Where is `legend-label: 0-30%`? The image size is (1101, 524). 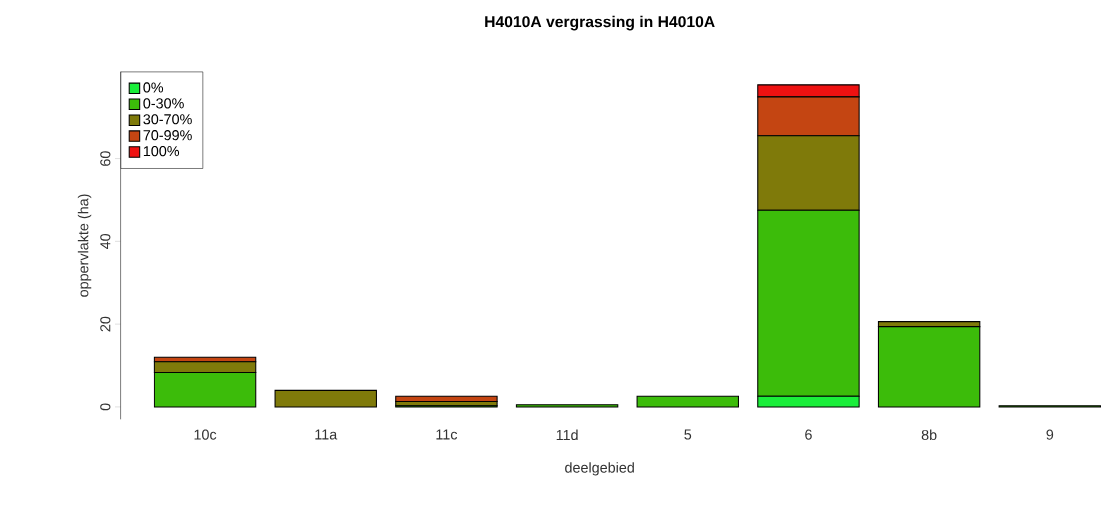
legend-label: 0-30% is located at coordinates (163, 103).